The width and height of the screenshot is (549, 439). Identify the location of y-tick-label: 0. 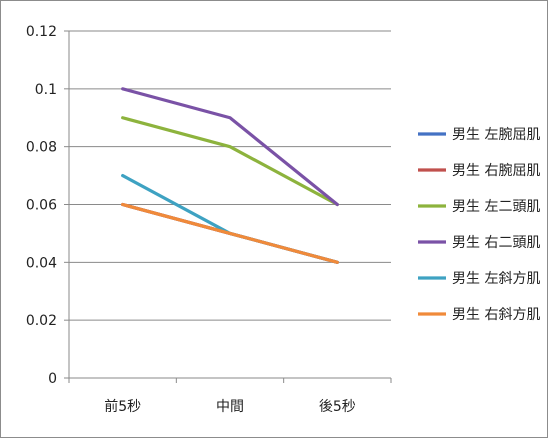
(52, 379).